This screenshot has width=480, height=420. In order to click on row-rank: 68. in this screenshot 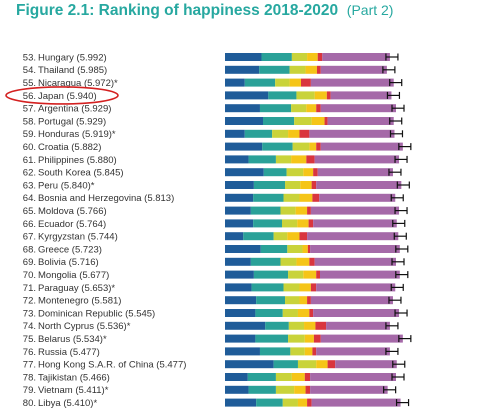, I will do `click(29, 249)`.